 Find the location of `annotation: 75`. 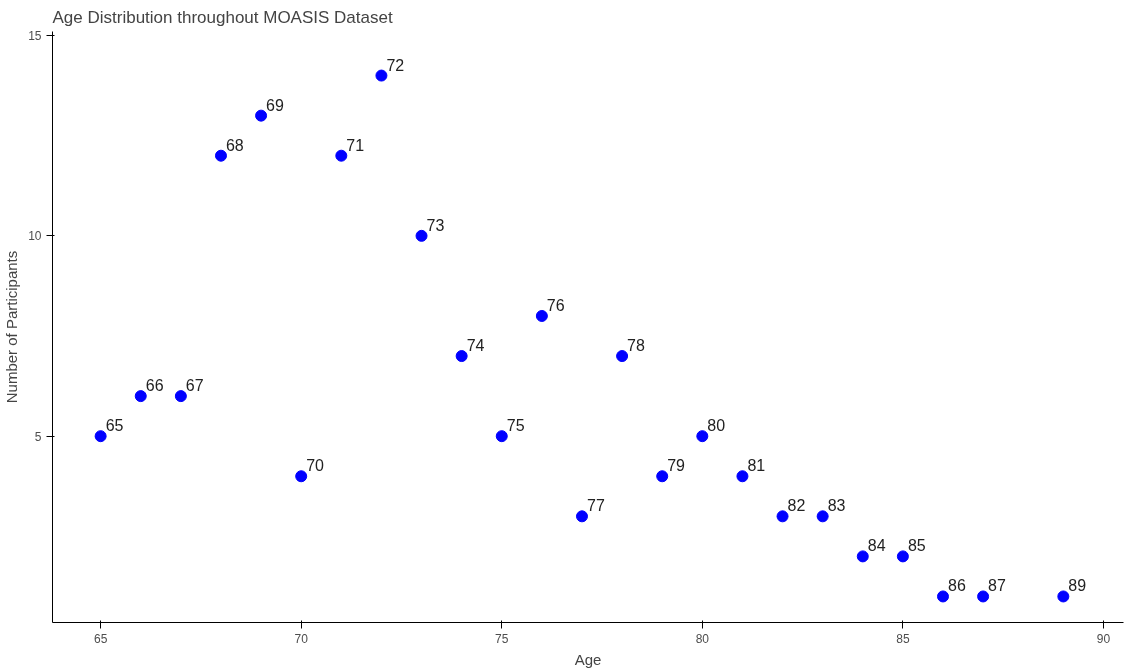

annotation: 75 is located at coordinates (515, 426).